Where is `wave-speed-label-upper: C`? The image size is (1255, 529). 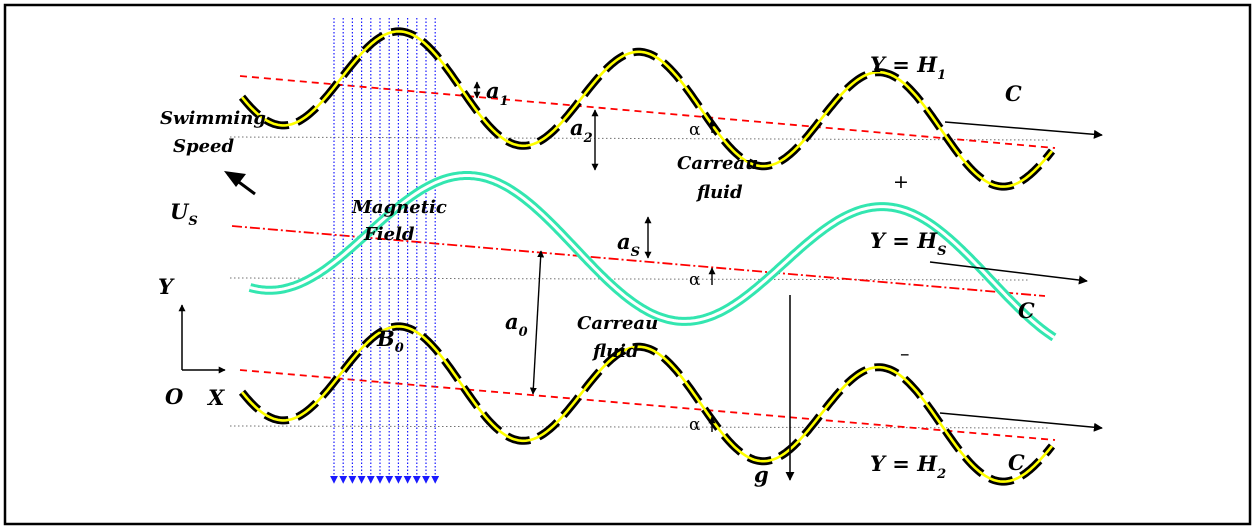 wave-speed-label-upper: C is located at coordinates (1013, 93).